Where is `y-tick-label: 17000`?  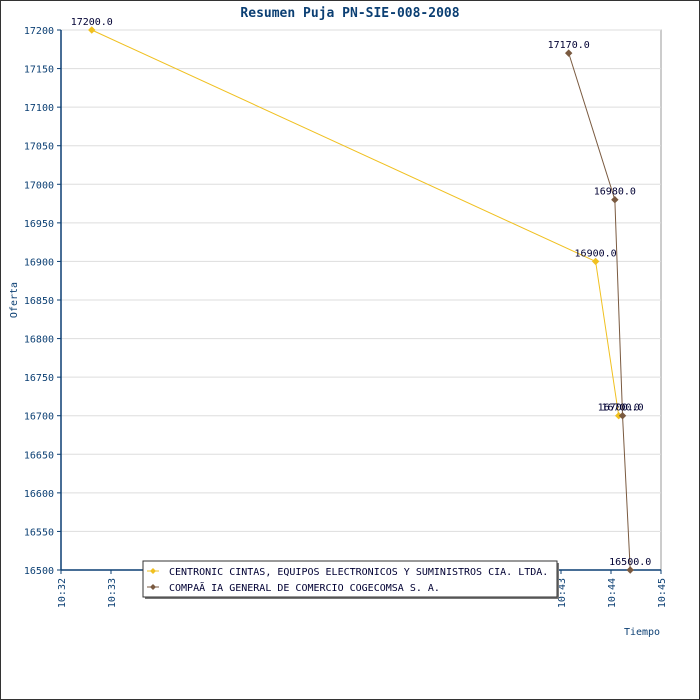
y-tick-label: 17000 is located at coordinates (39, 185).